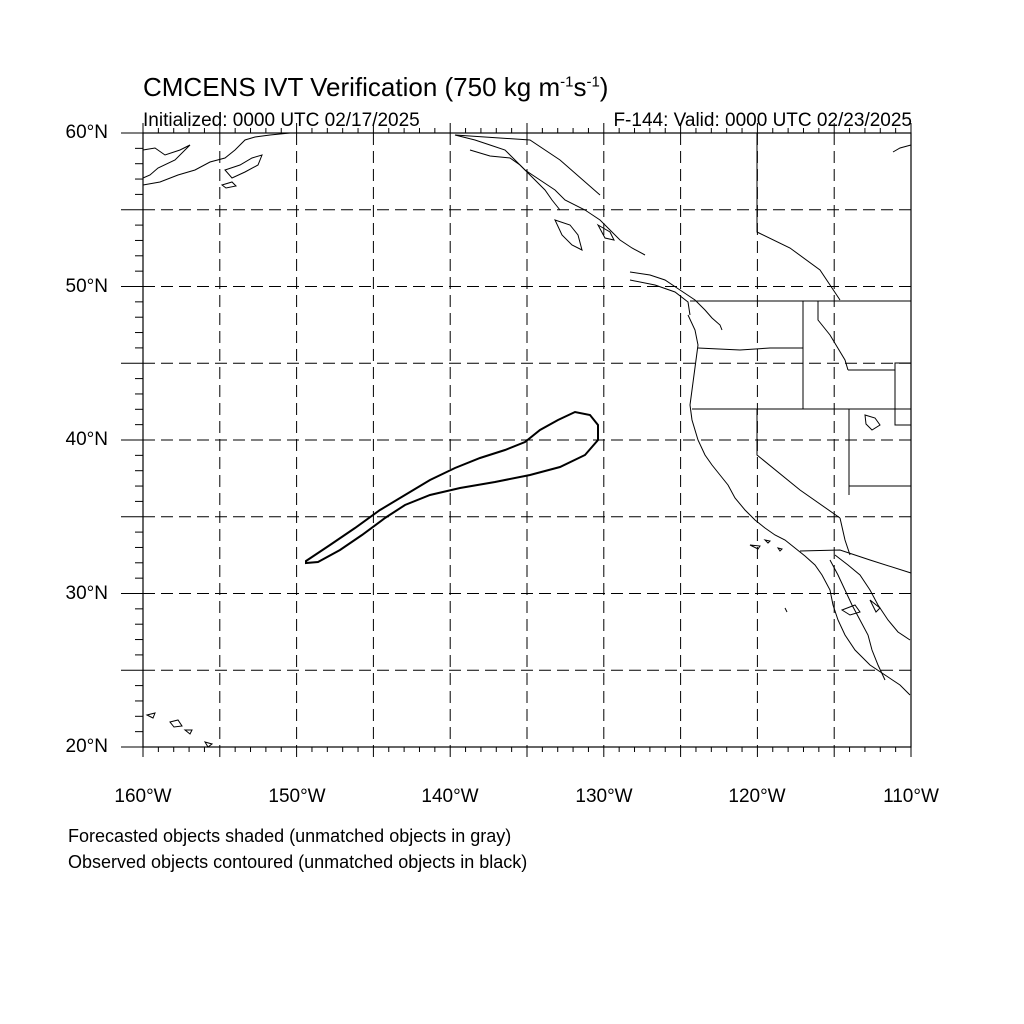 The width and height of the screenshot is (1024, 1024). What do you see at coordinates (450, 796) in the screenshot?
I see `lon-label: 140°W` at bounding box center [450, 796].